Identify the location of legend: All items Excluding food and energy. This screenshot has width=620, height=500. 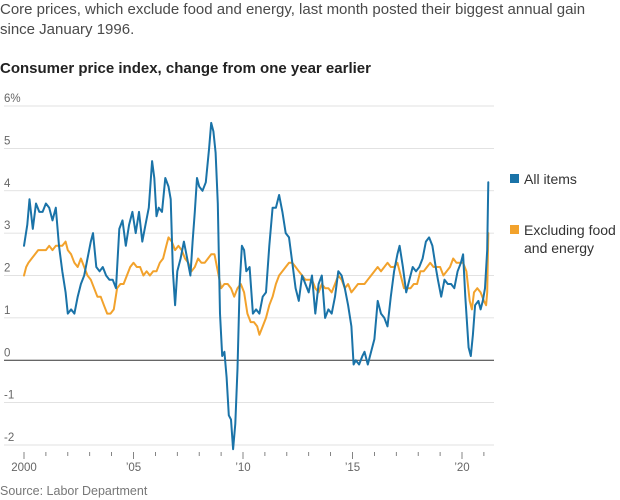
(563, 213).